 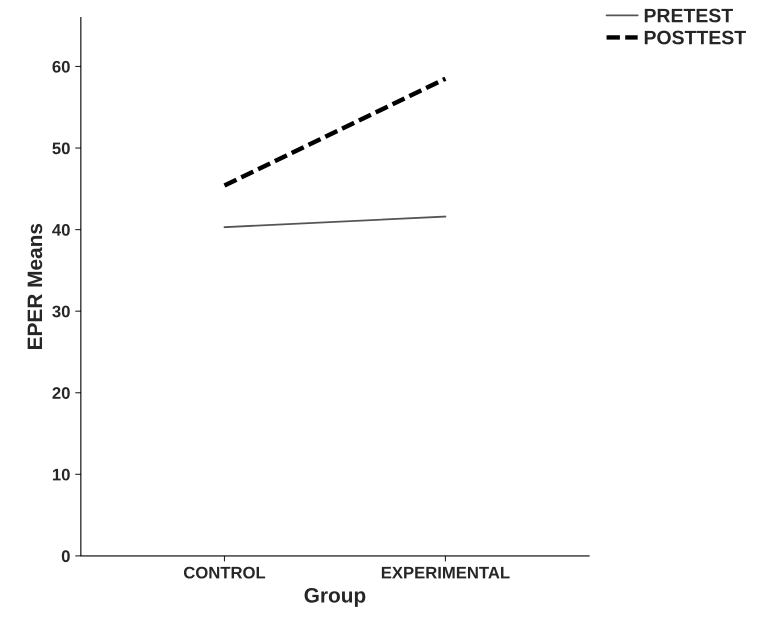 What do you see at coordinates (61, 312) in the screenshot?
I see `y-tick-label: 30` at bounding box center [61, 312].